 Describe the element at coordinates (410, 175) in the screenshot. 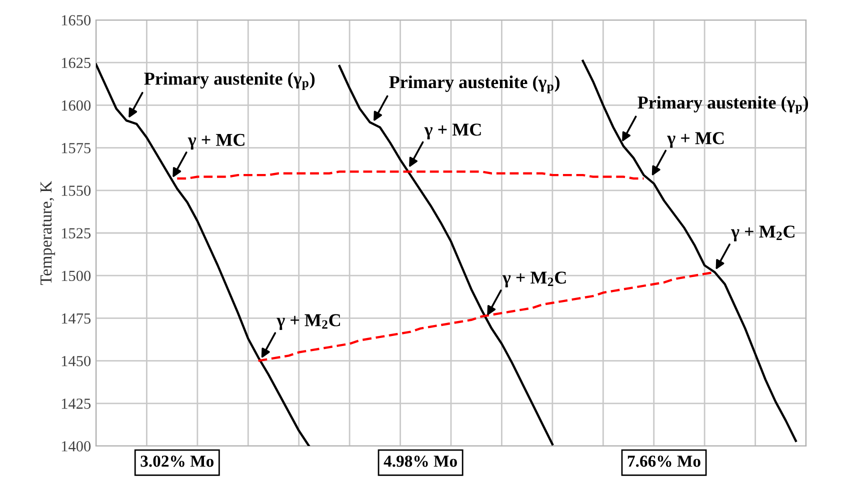

I see `line-series` at that location.